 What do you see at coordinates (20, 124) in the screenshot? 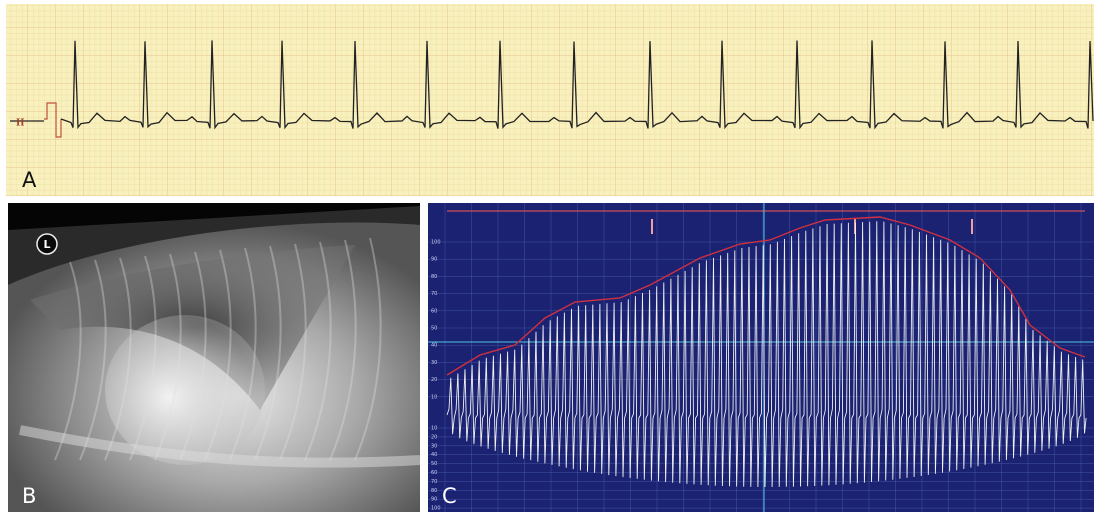
I see `lead-label: II` at bounding box center [20, 124].